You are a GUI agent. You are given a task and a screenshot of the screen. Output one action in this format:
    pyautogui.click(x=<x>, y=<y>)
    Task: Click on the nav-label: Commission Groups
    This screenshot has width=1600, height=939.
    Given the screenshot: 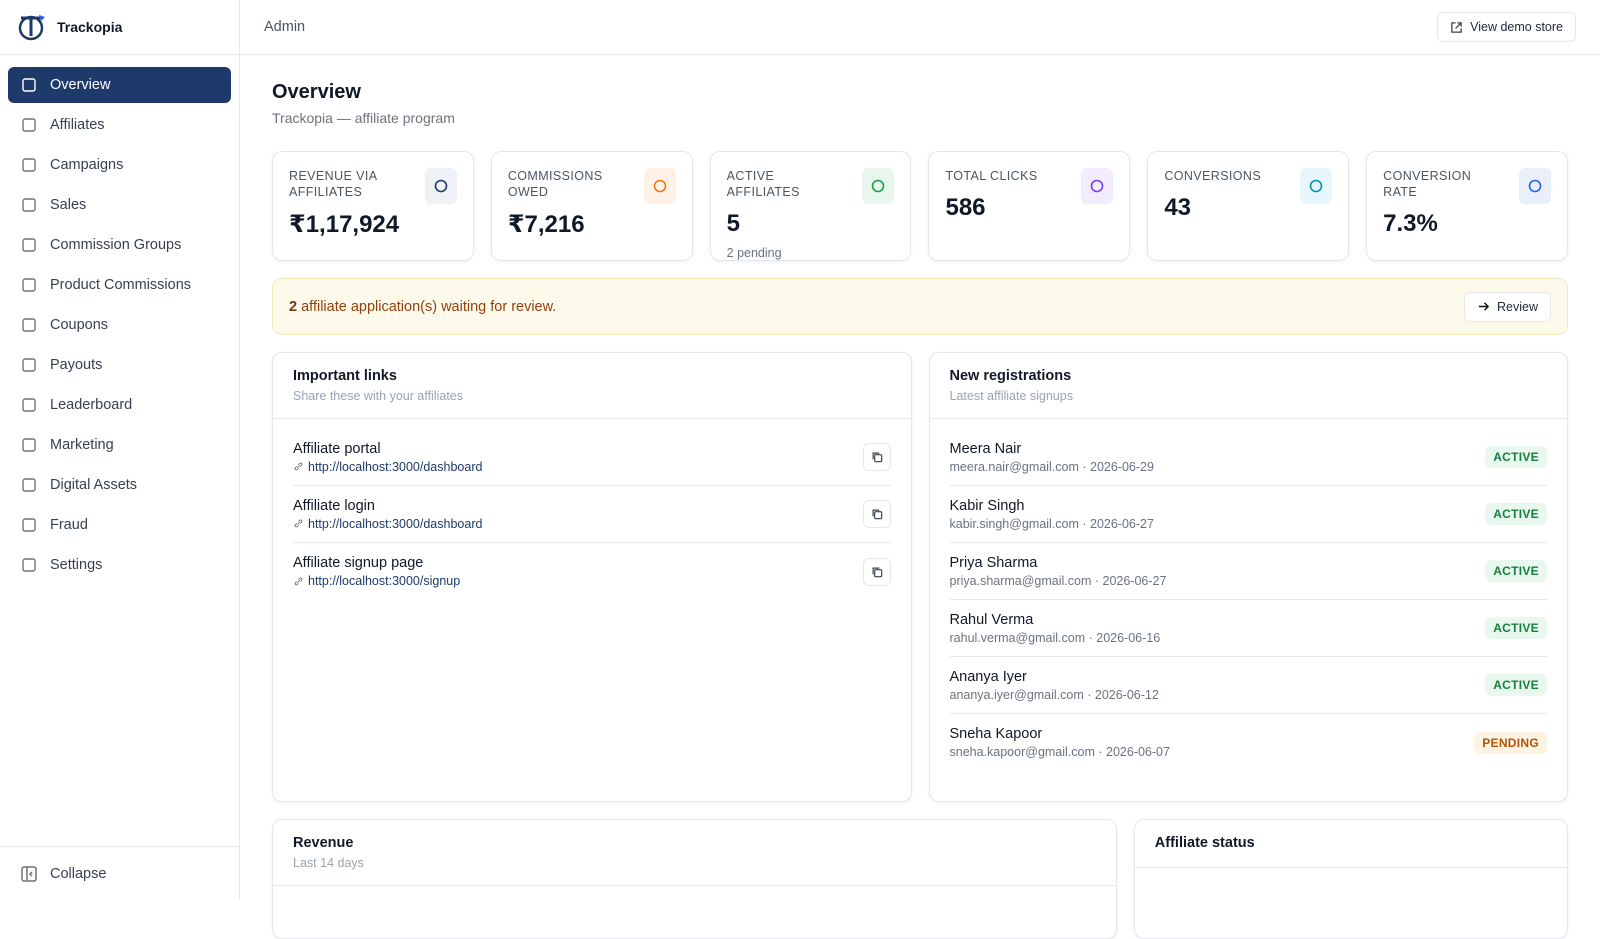 What is the action you would take?
    pyautogui.click(x=116, y=245)
    